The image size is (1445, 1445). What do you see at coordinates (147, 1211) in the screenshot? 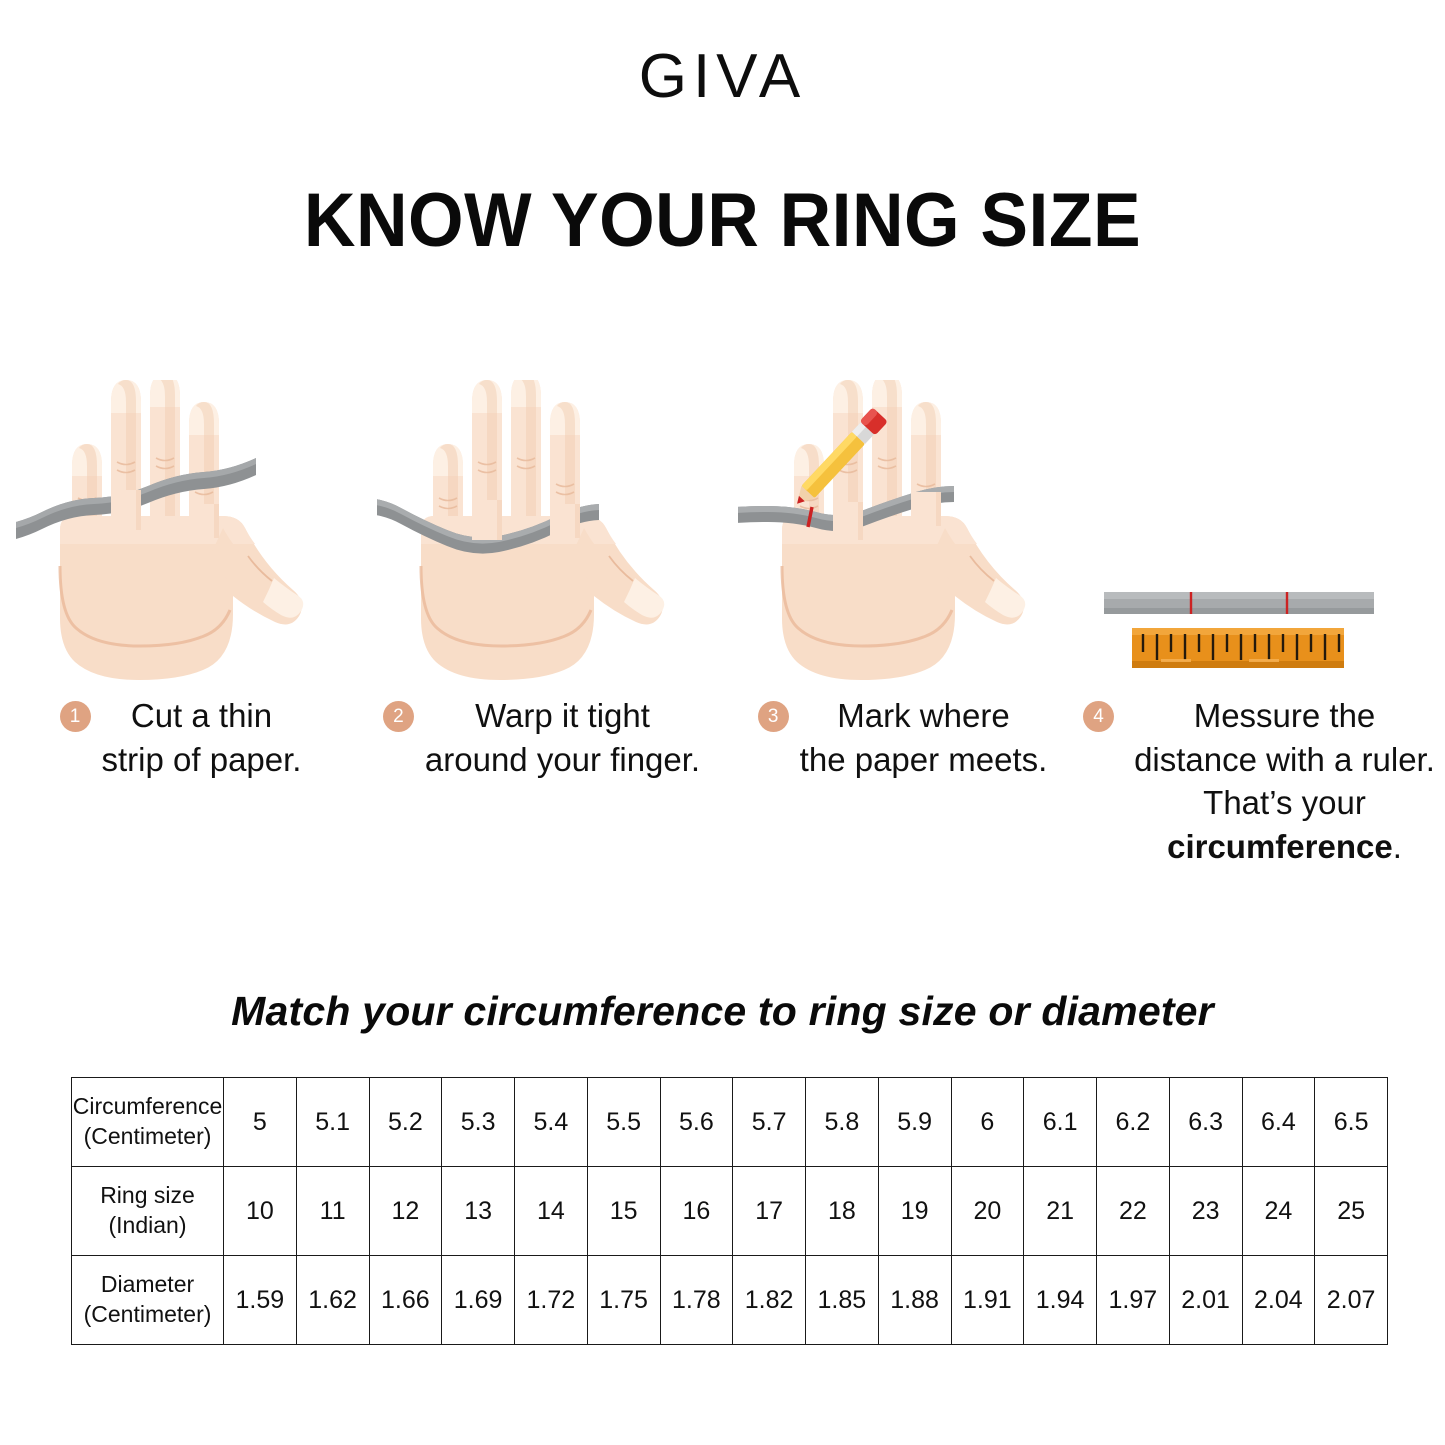
I see `row-label-ring-size: Ring size (Indian)` at bounding box center [147, 1211].